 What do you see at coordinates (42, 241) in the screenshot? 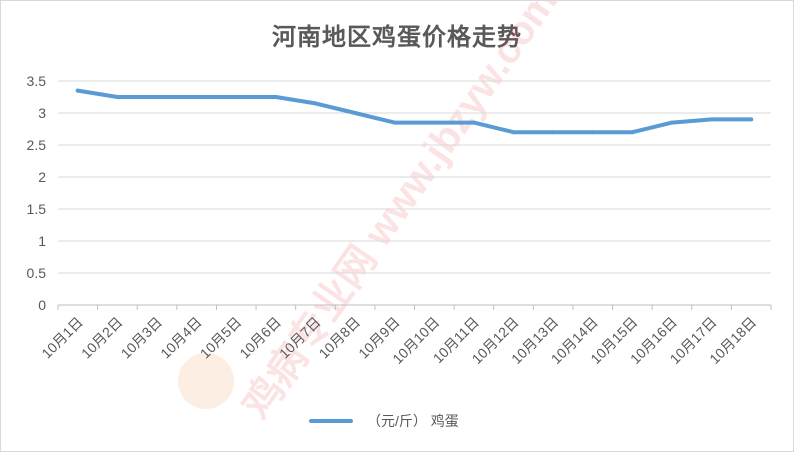
I see `y-tick-label: 1` at bounding box center [42, 241].